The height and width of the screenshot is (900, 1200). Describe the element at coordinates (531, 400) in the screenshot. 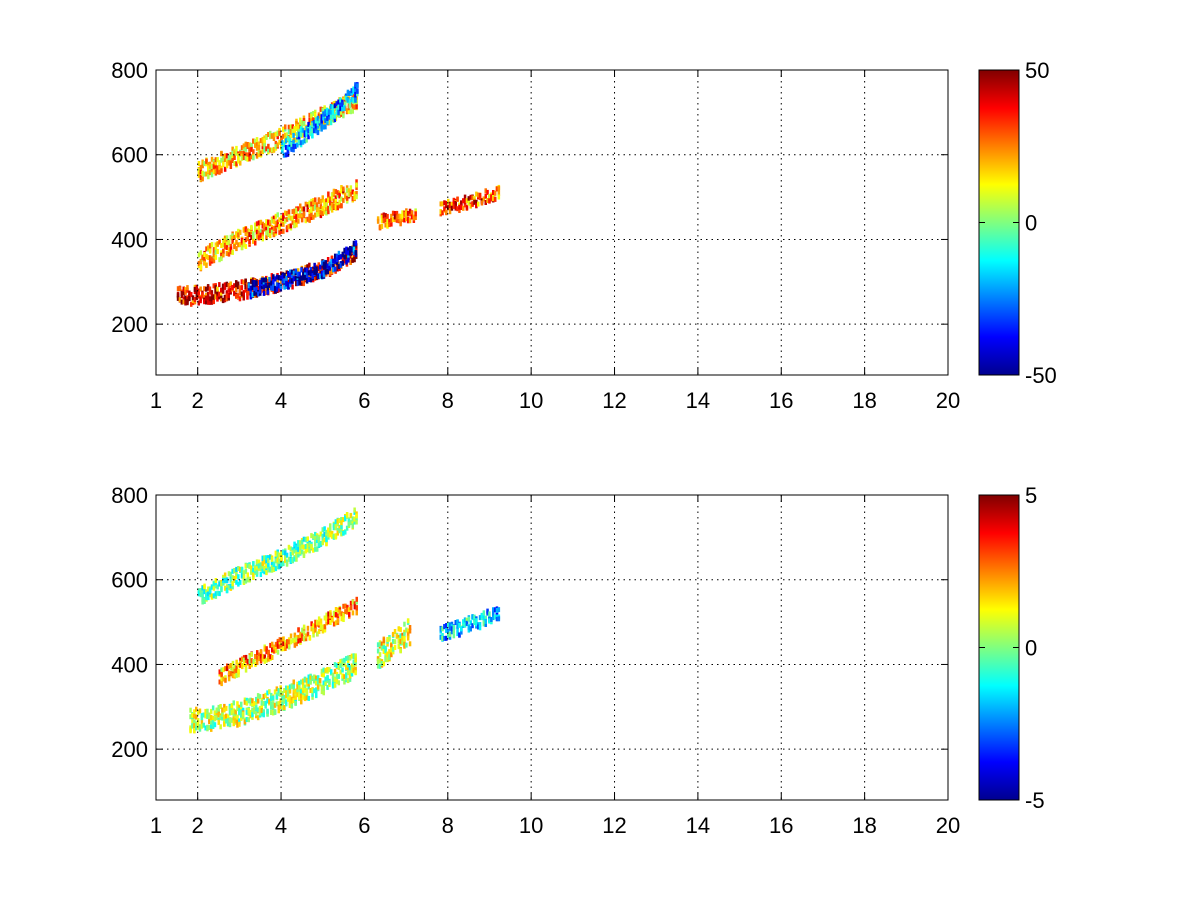

I see `x-tick-label: 10` at that location.